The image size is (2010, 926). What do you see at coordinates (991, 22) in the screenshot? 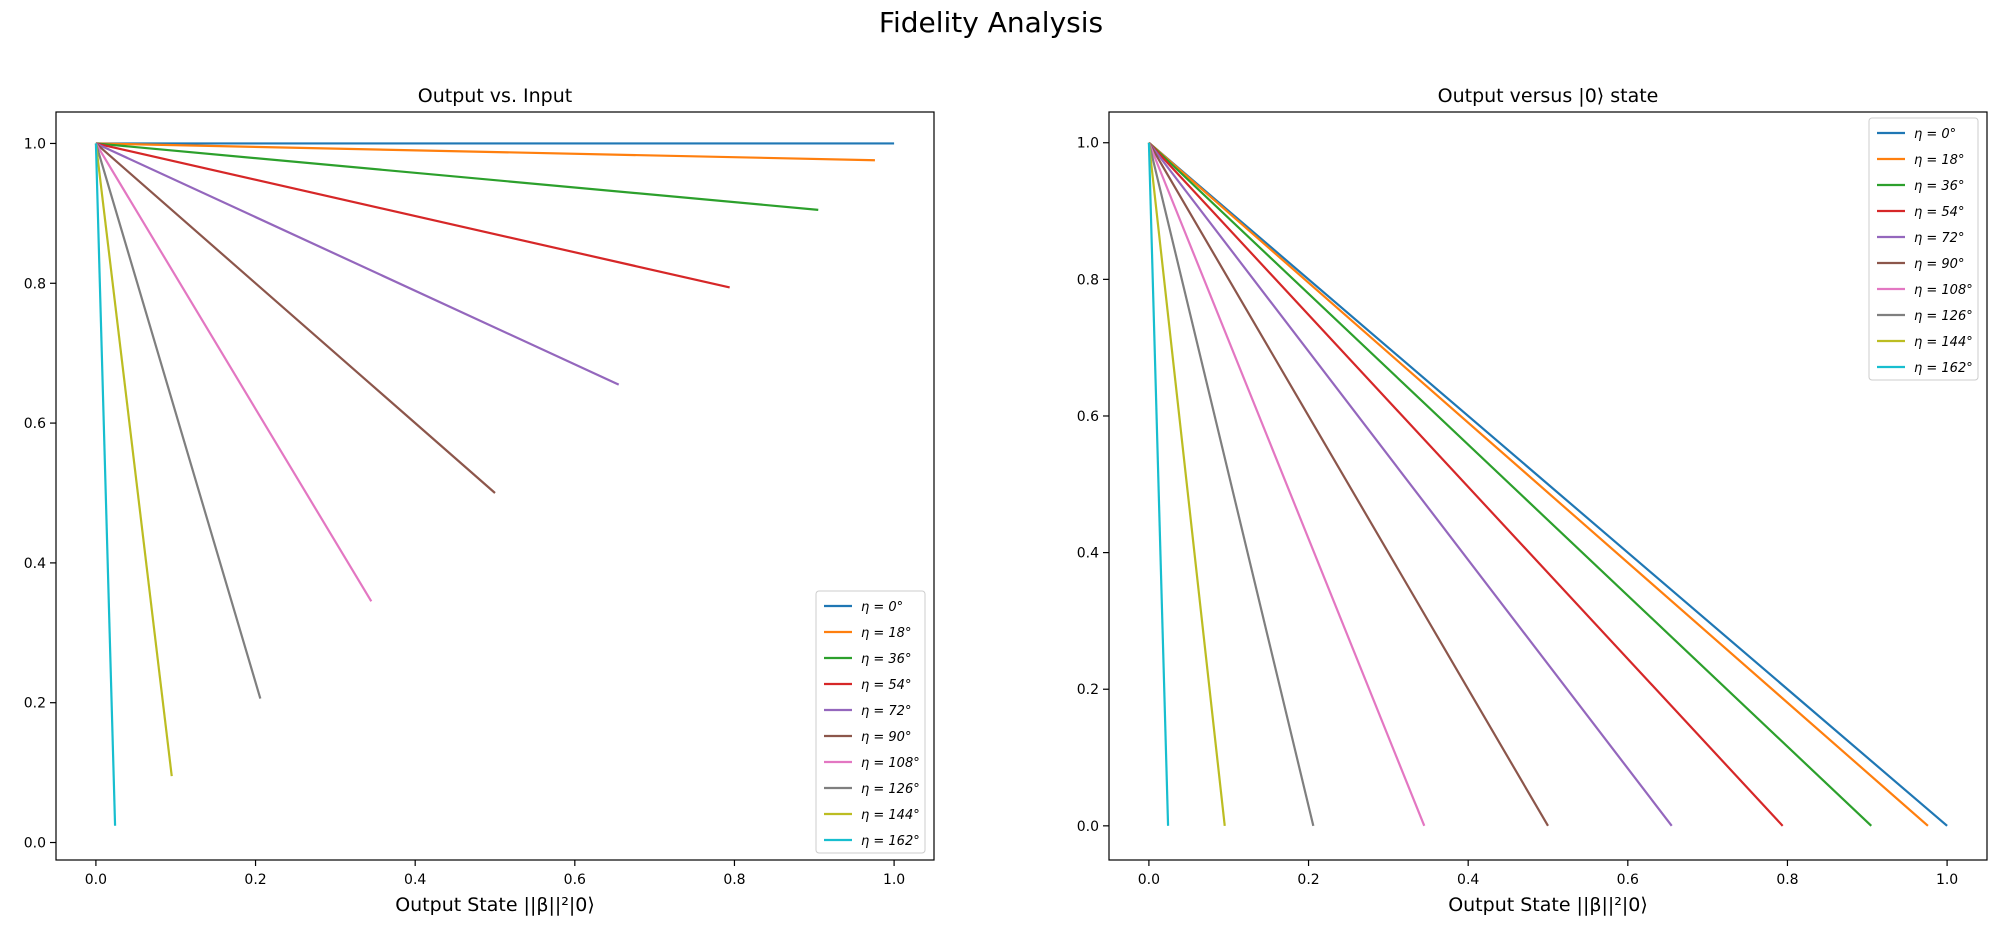
I see `figure-title: Fidelity Analysis` at bounding box center [991, 22].